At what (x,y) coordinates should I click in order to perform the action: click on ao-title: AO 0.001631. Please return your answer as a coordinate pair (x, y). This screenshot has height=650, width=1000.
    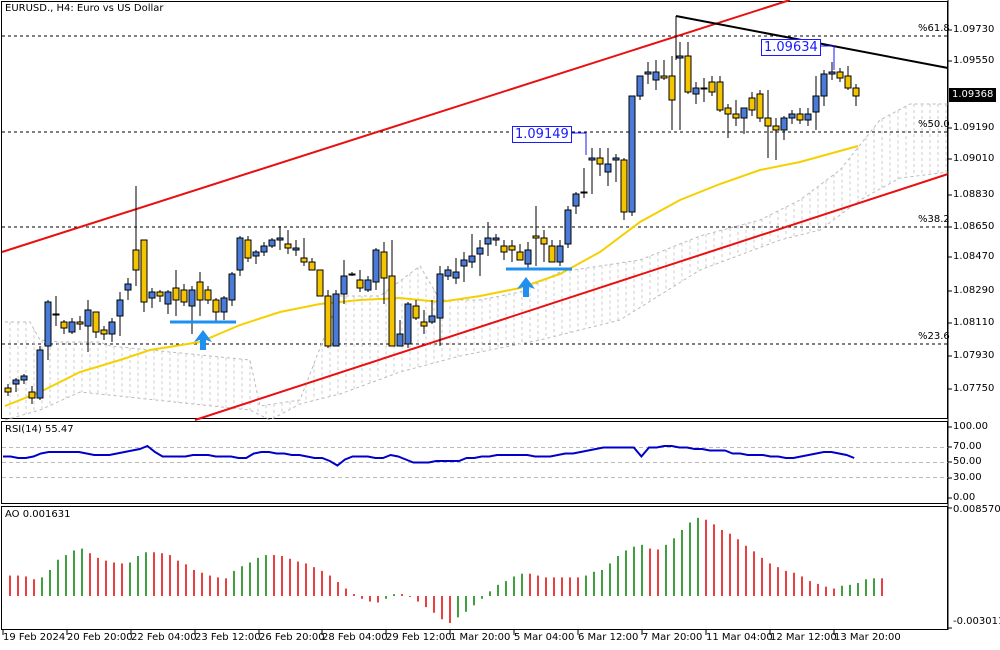
    Looking at the image, I should click on (38, 514).